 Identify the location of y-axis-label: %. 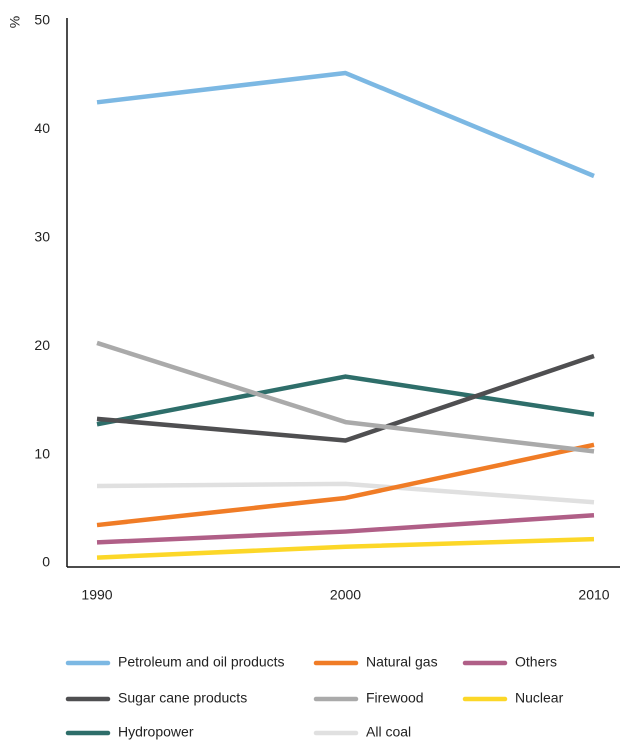
(15, 22).